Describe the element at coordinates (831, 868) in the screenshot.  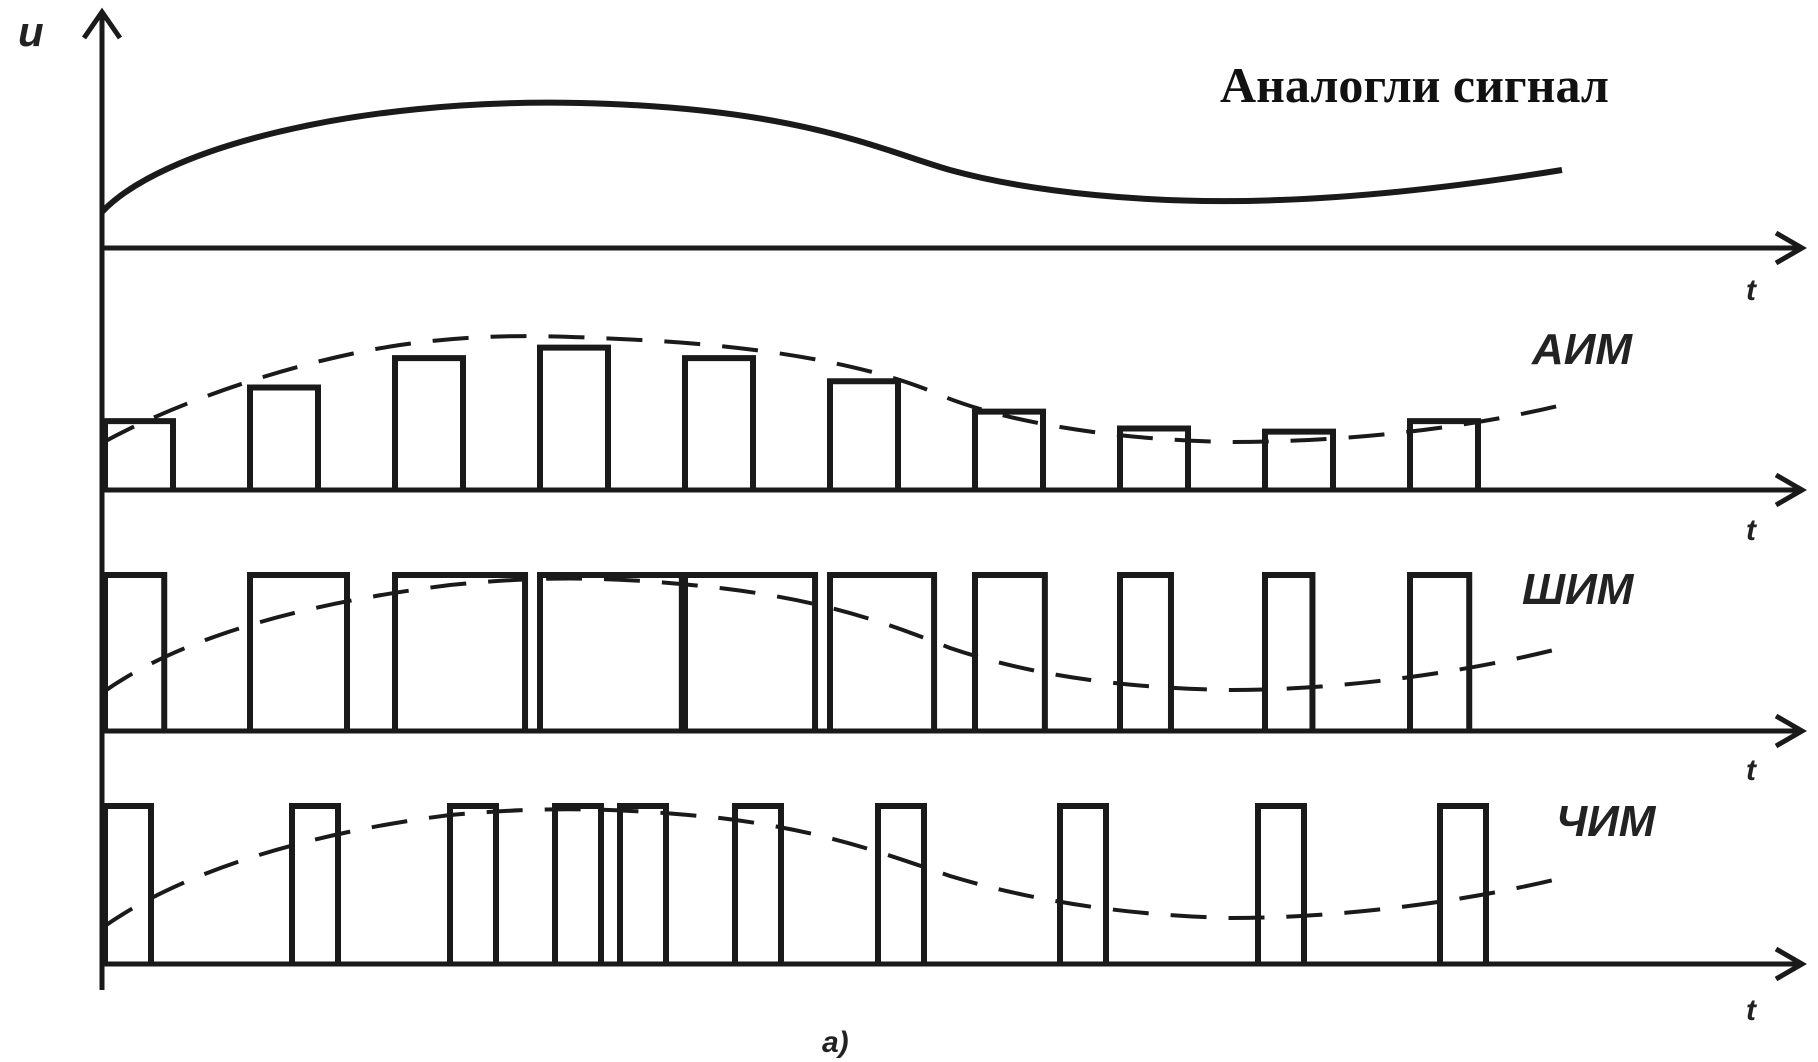
I see `chim-envelope` at that location.